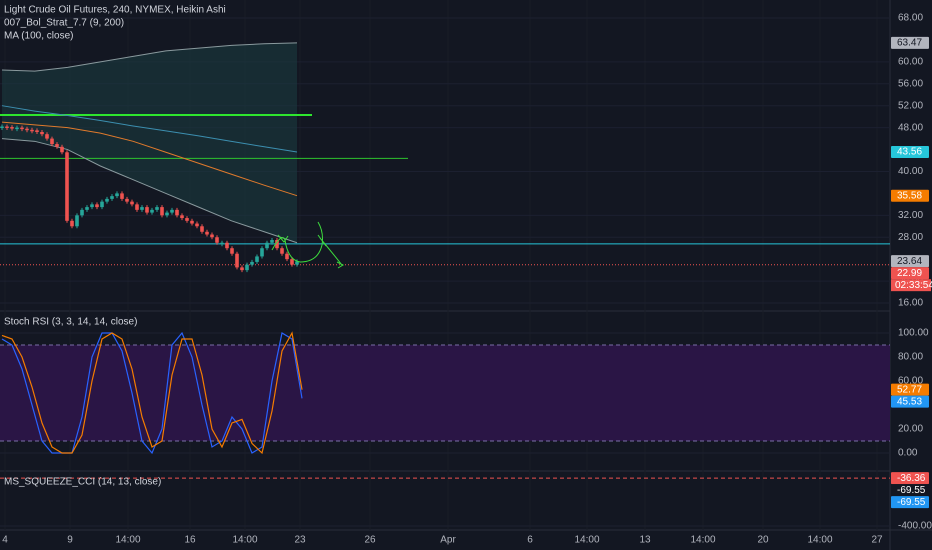 The image size is (932, 550). Describe the element at coordinates (910, 303) in the screenshot. I see `y-tick-label: 16.00` at that location.